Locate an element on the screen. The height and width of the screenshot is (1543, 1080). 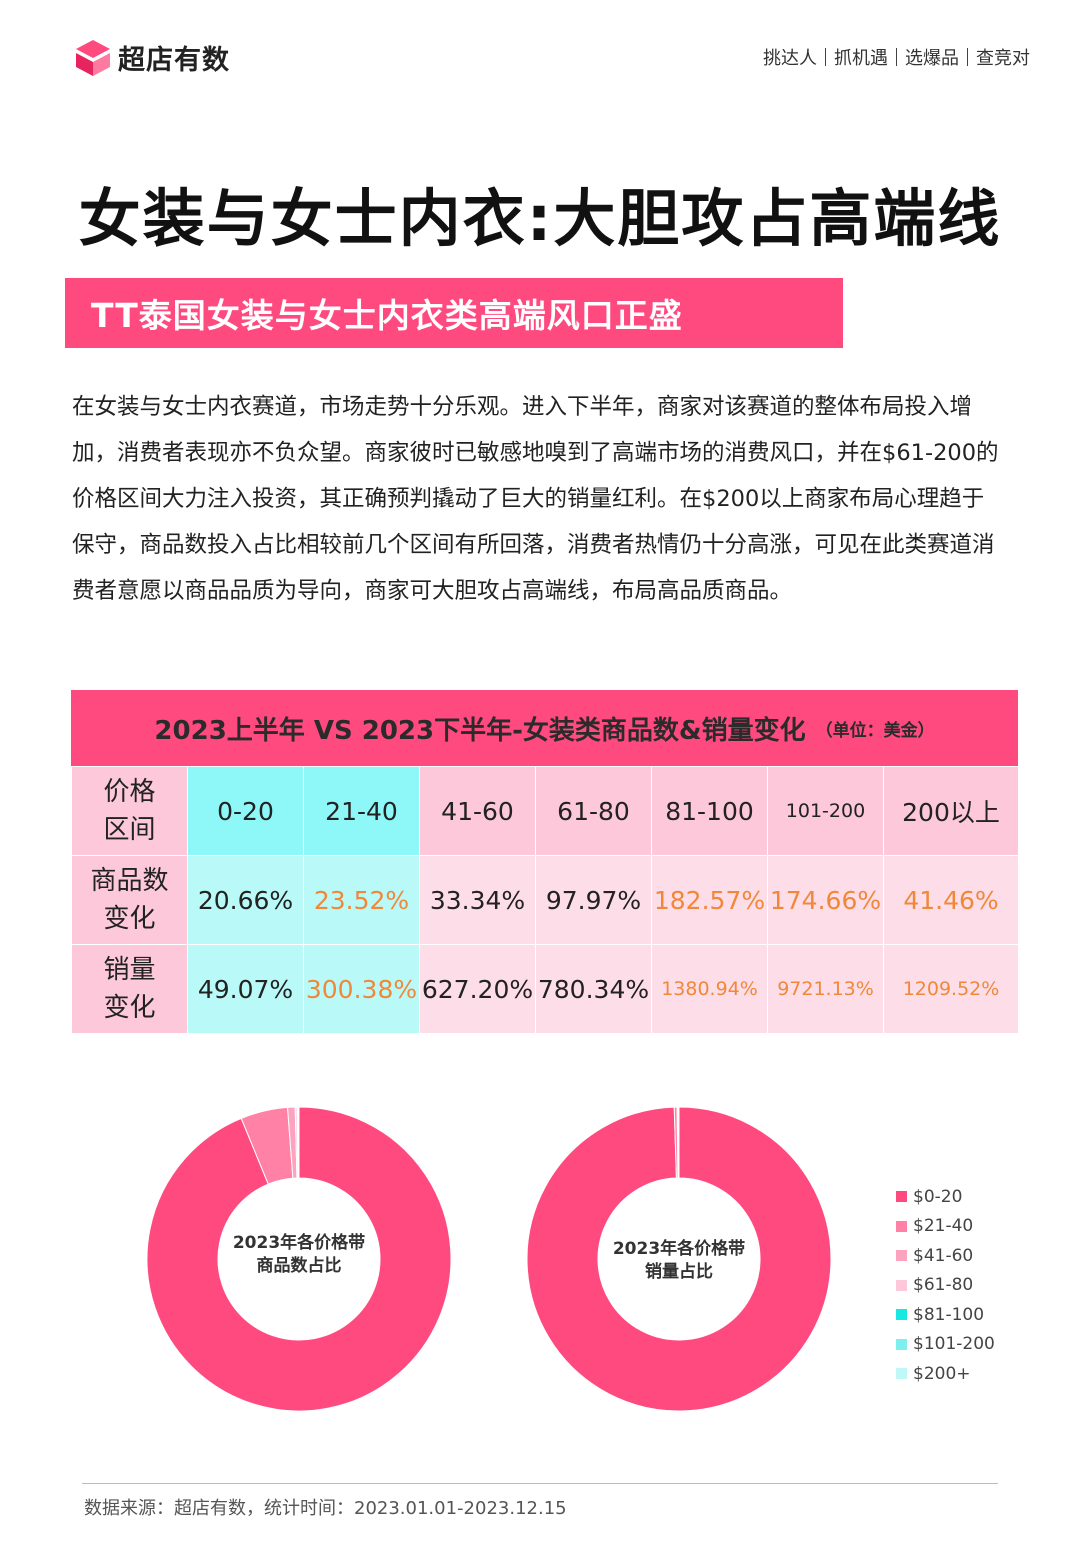
table-cell: 23.52% is located at coordinates (361, 900).